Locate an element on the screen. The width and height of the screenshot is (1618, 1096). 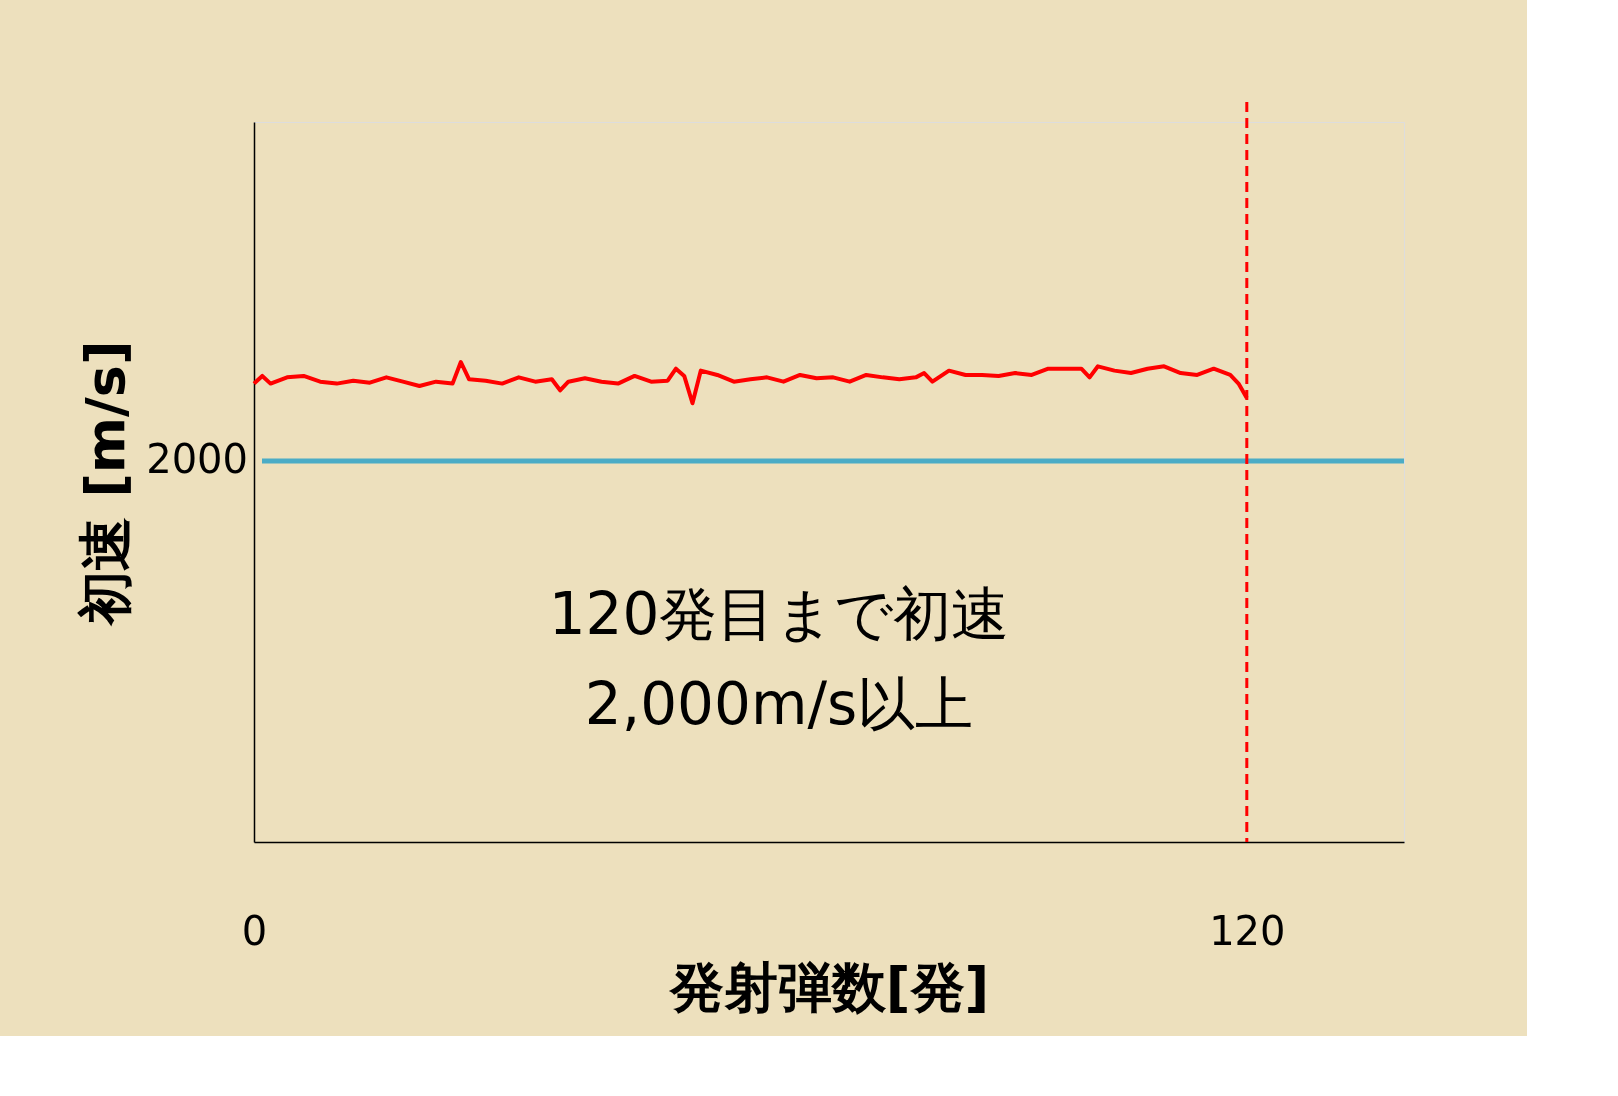
x-tick-label: 120 is located at coordinates (1247, 930).